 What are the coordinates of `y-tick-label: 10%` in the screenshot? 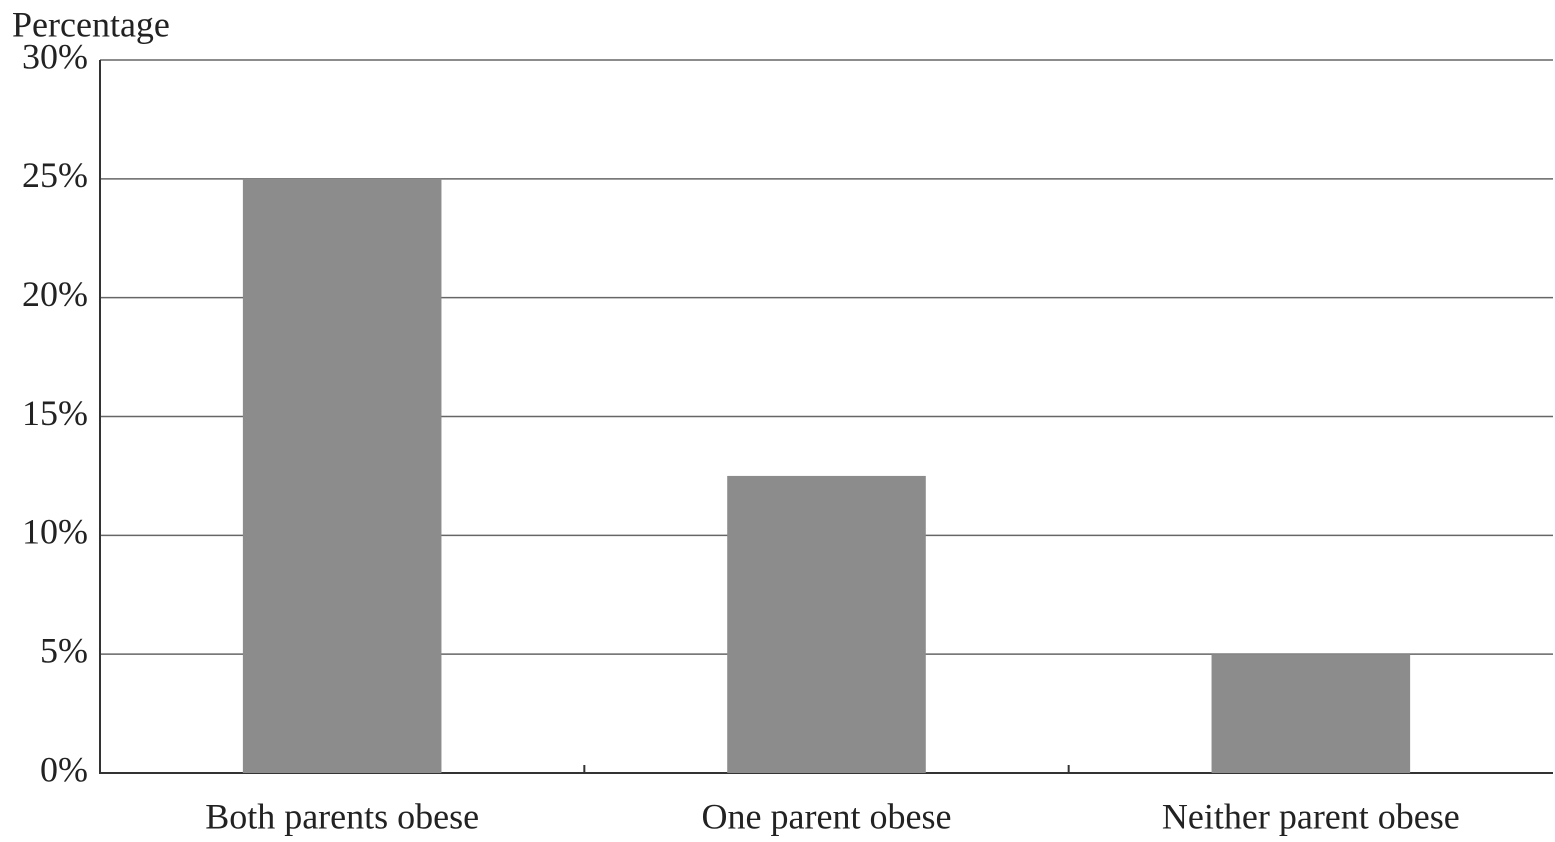 It's located at (55, 532).